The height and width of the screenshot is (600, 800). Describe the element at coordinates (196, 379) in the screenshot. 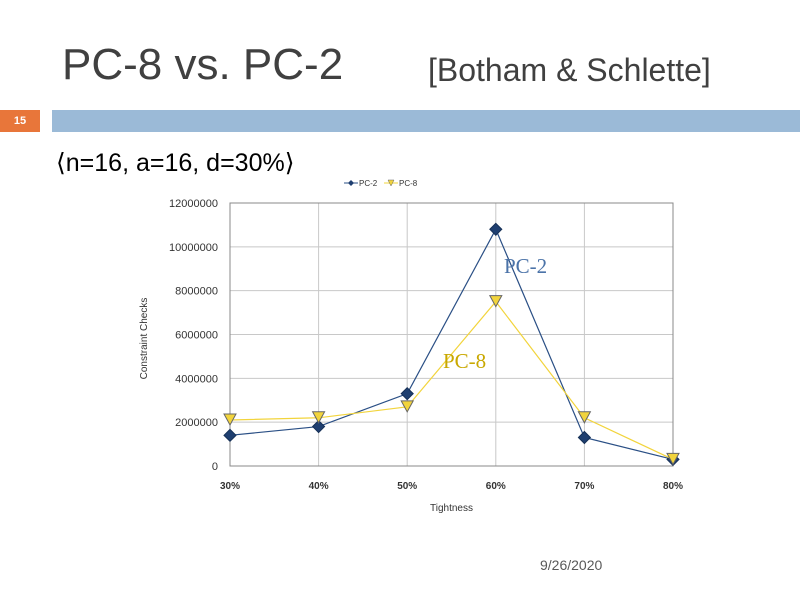

I see `y-tick-label: 4000000` at that location.